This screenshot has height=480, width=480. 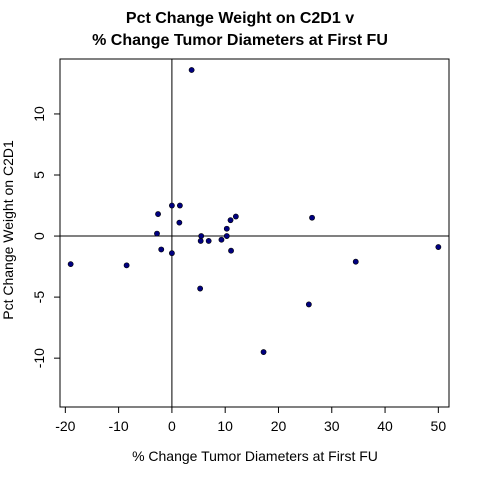 What do you see at coordinates (279, 426) in the screenshot?
I see `x-tick-label: 20` at bounding box center [279, 426].